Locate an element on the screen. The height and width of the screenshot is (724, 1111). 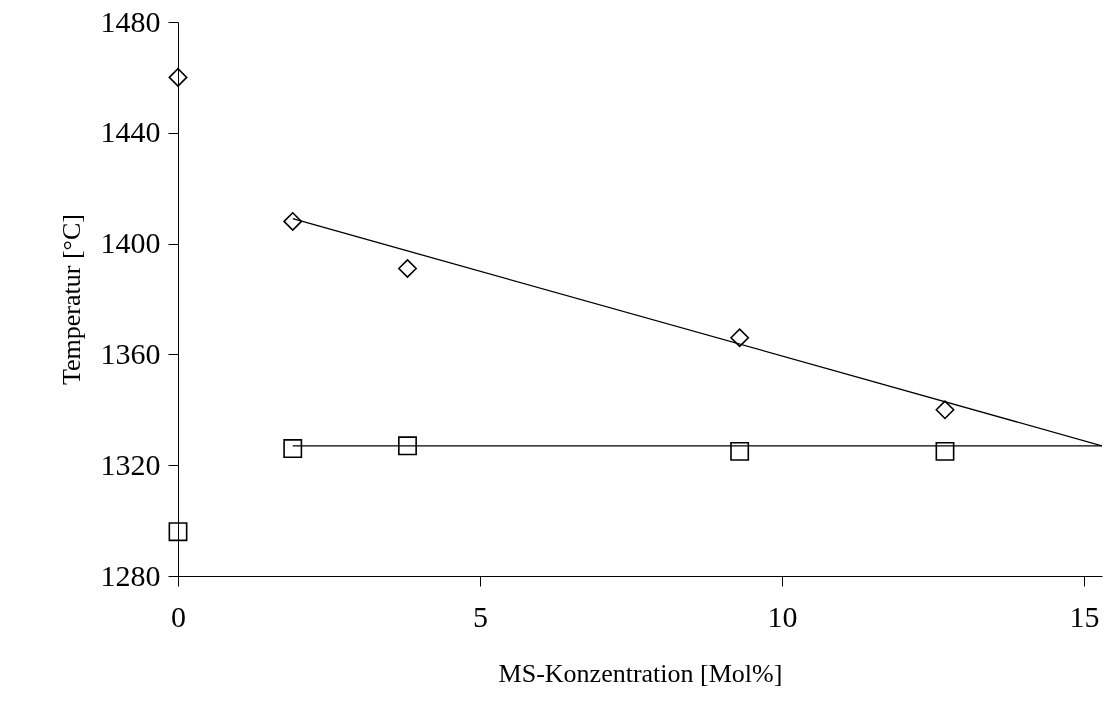
y-tick-label: 1360 is located at coordinates (130, 353).